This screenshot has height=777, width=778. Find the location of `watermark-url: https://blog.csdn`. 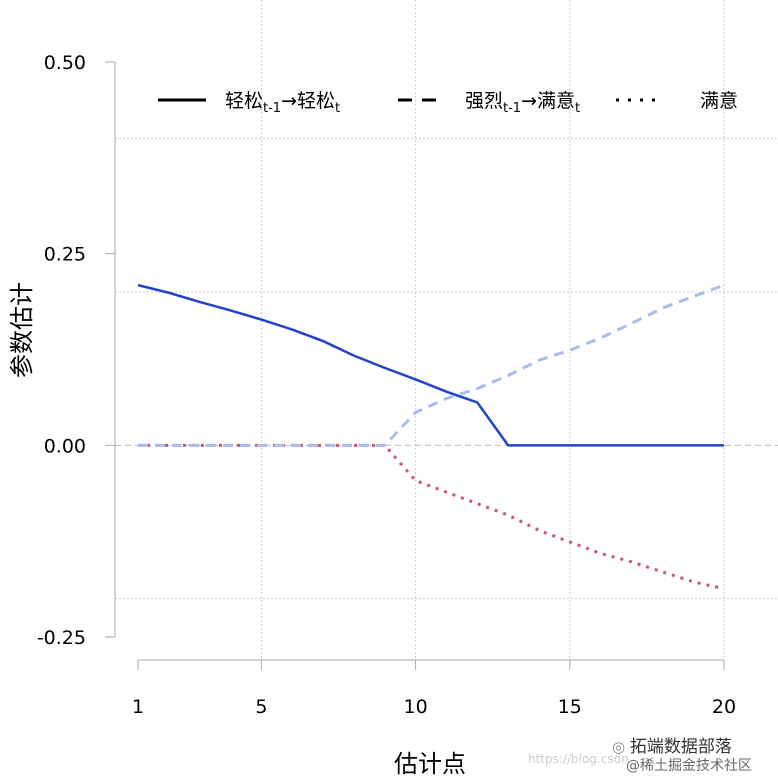

watermark-url: https://blog.csdn is located at coordinates (578, 759).